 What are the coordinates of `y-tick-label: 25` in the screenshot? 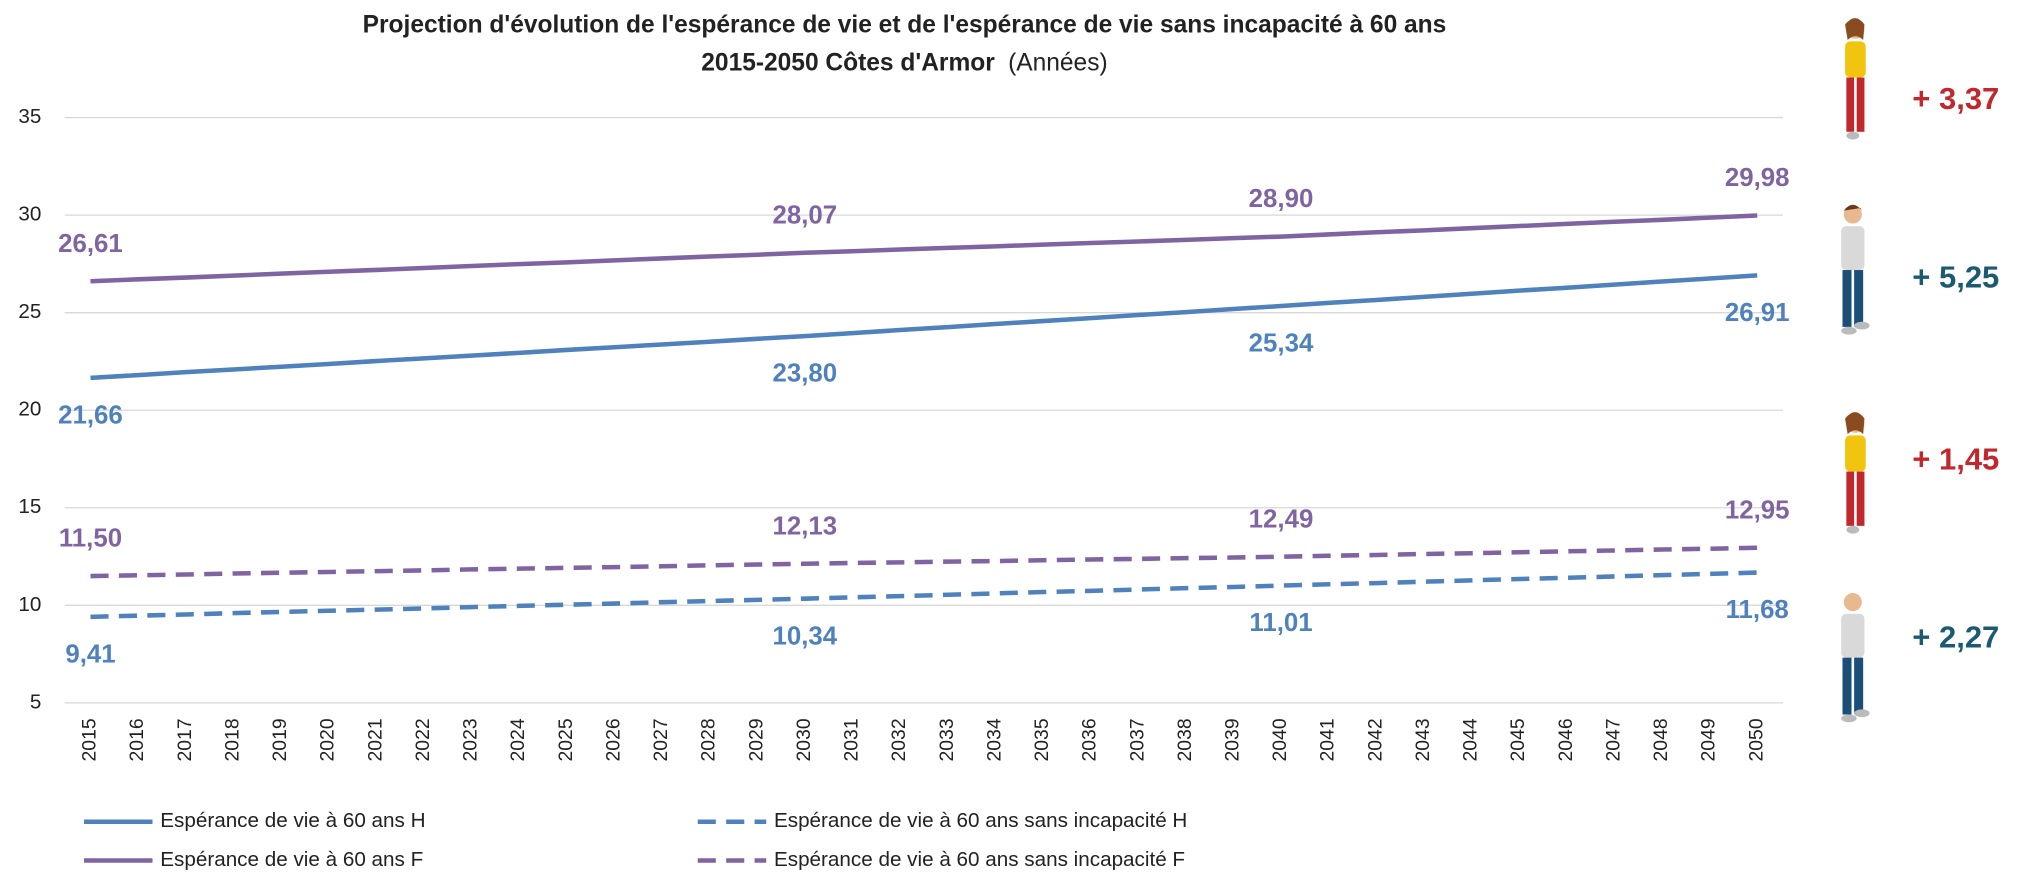 It's located at (29, 311).